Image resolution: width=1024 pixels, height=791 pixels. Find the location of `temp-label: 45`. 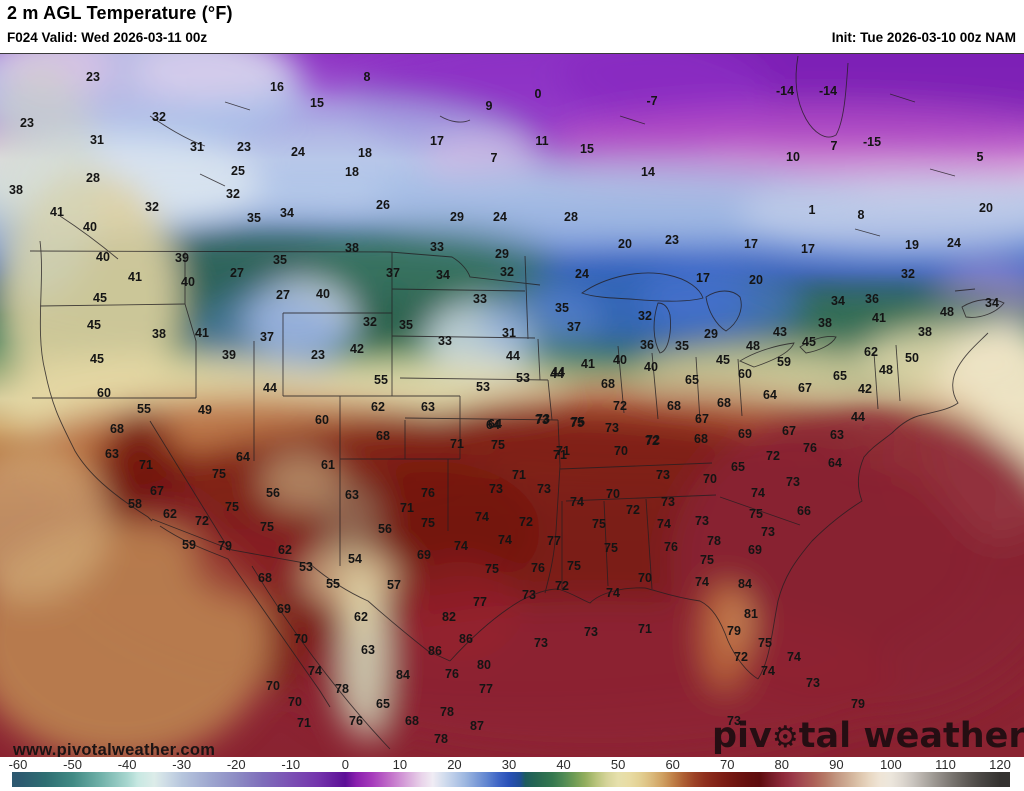

temp-label: 45 is located at coordinates (100, 298).